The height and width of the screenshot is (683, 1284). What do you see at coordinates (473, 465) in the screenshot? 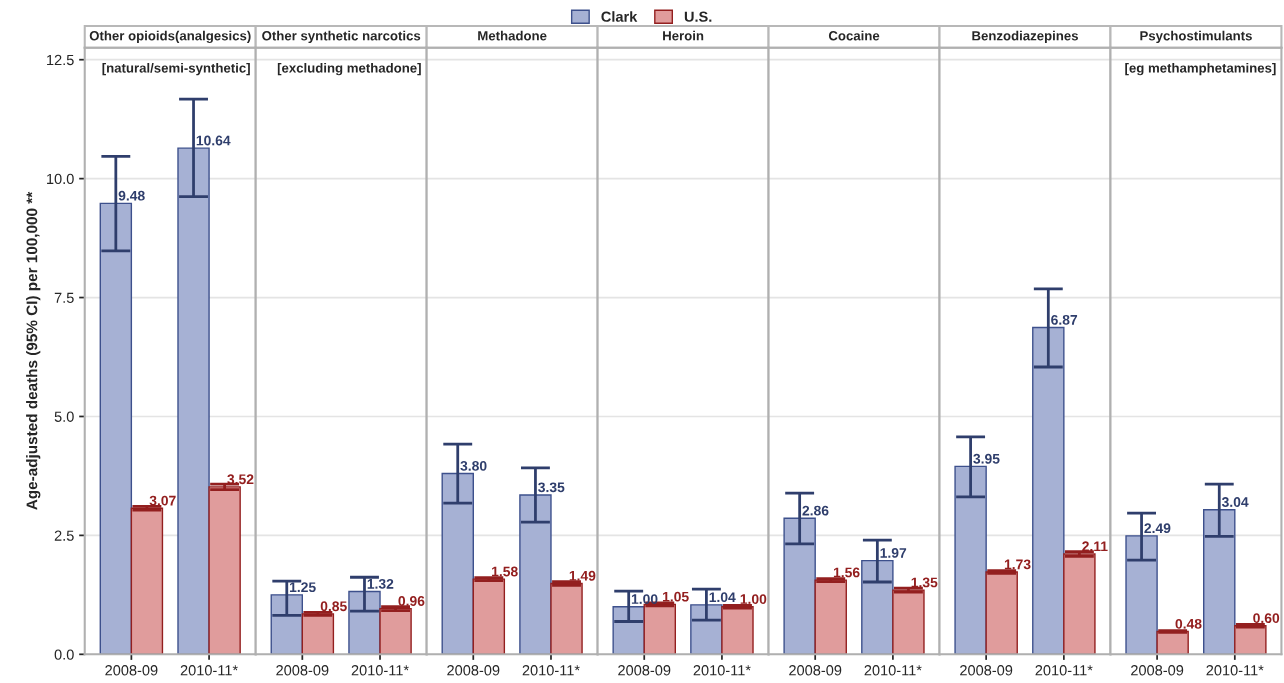
I see `data-label: 3.80` at bounding box center [473, 465].